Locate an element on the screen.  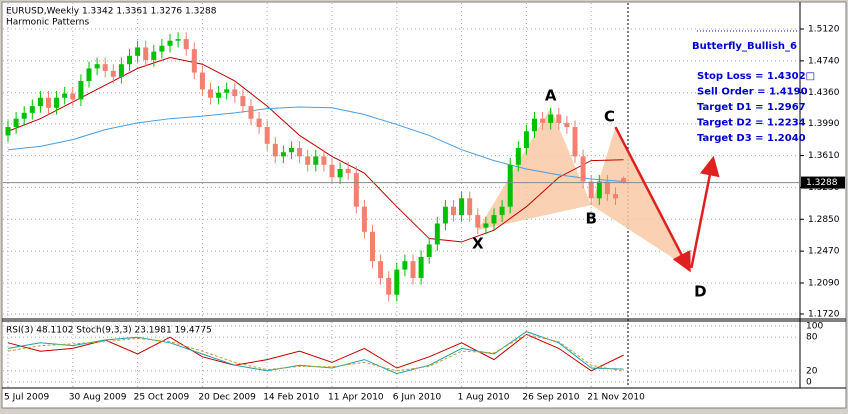
oscillator-line is located at coordinates (315, 352).